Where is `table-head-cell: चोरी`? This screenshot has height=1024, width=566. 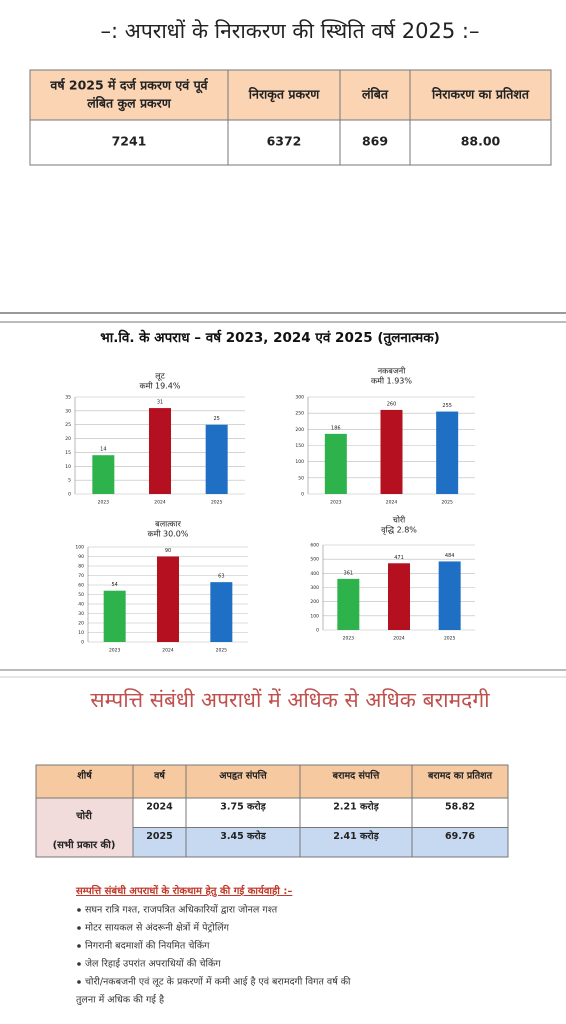
table-head-cell: चोरी is located at coordinates (83, 815).